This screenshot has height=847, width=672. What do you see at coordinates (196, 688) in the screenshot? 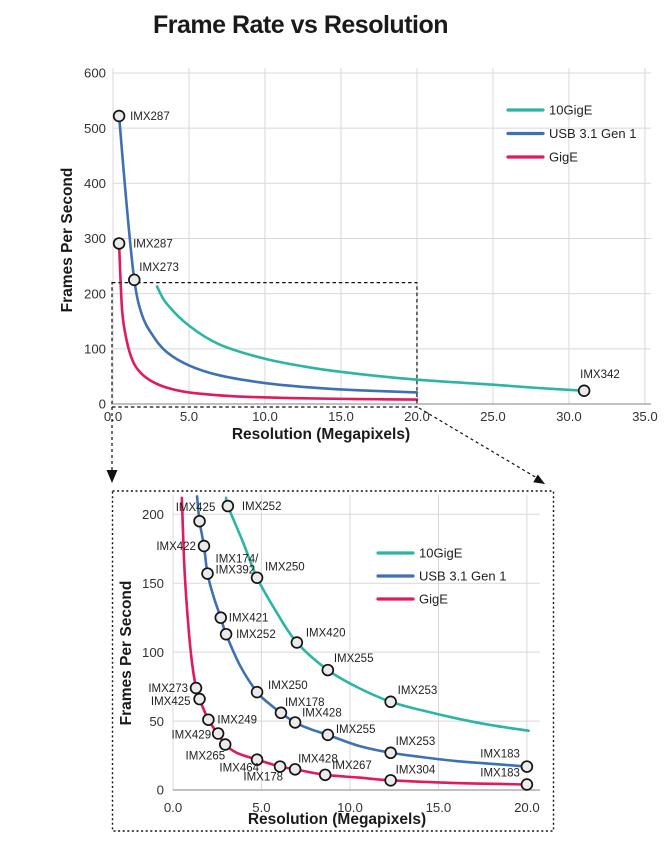
I see `bottom-marker-imx273` at bounding box center [196, 688].